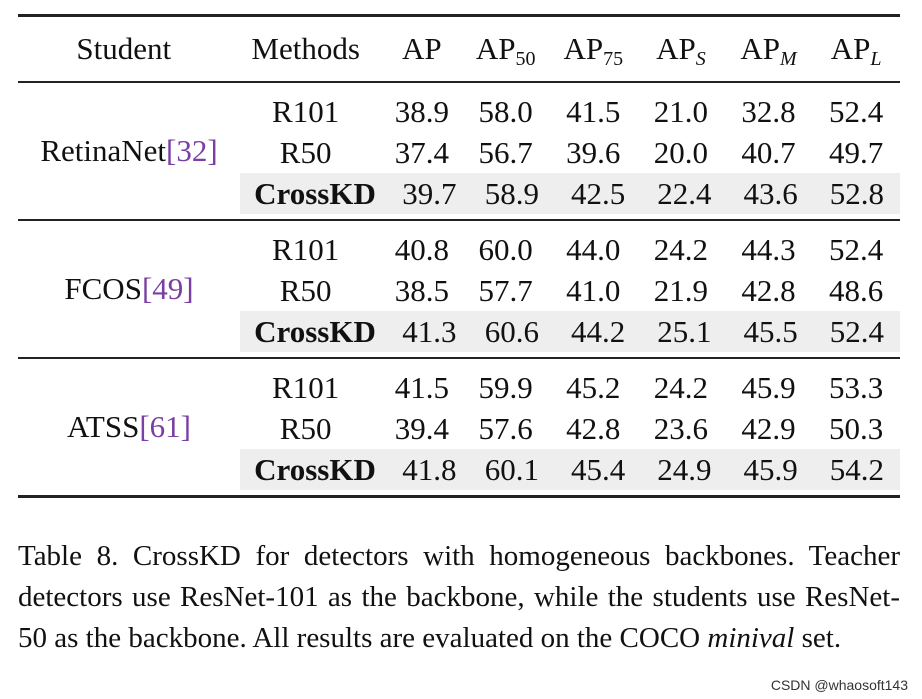 The image size is (922, 699). Describe the element at coordinates (856, 290) in the screenshot. I see `apl-cell: 48.6` at that location.